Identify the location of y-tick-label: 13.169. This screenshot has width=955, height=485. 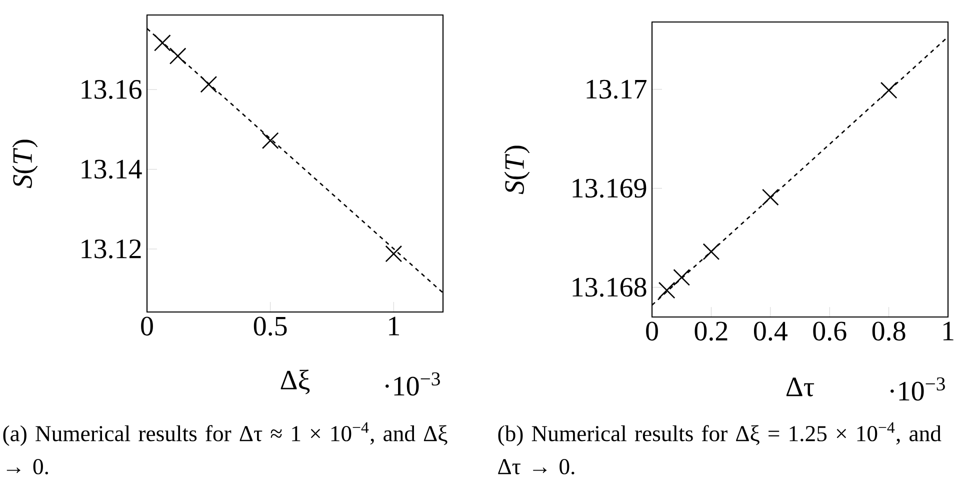
(609, 188).